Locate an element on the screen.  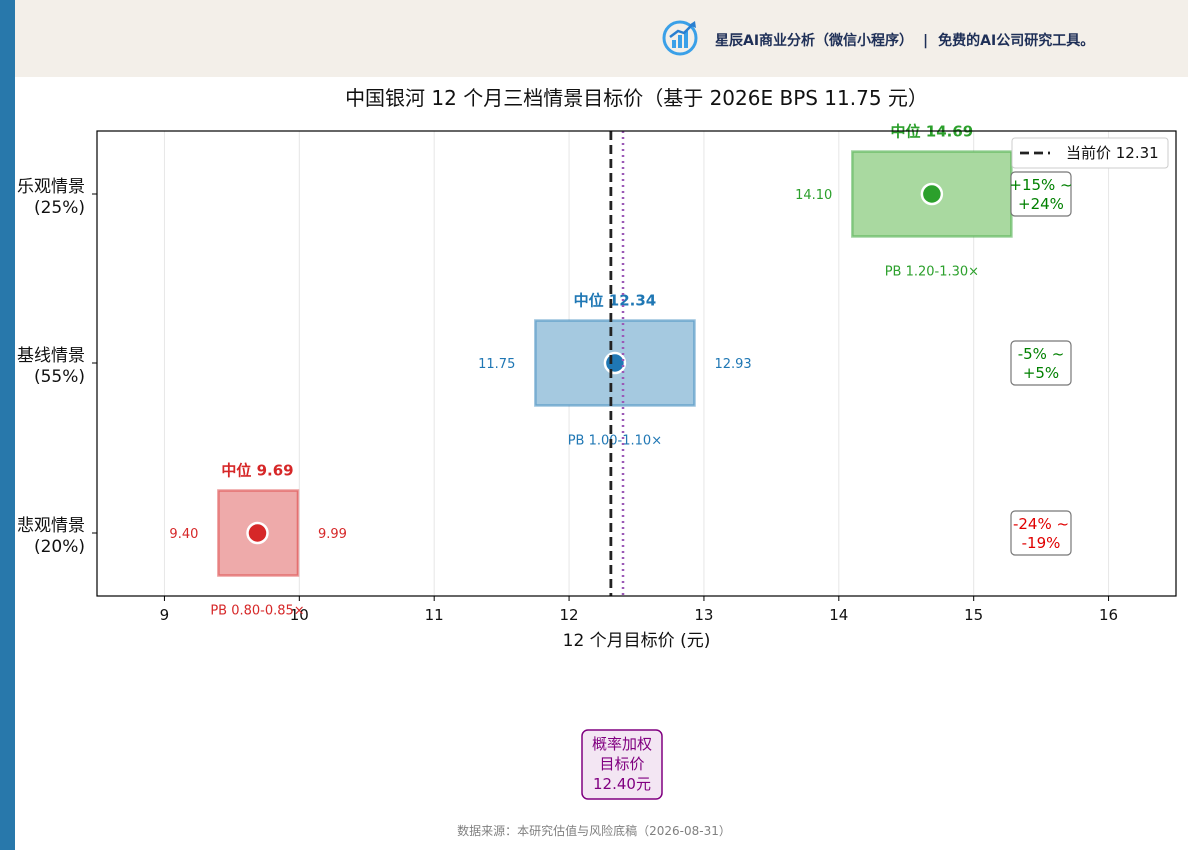
y-probability-label: (25%) is located at coordinates (59, 208).